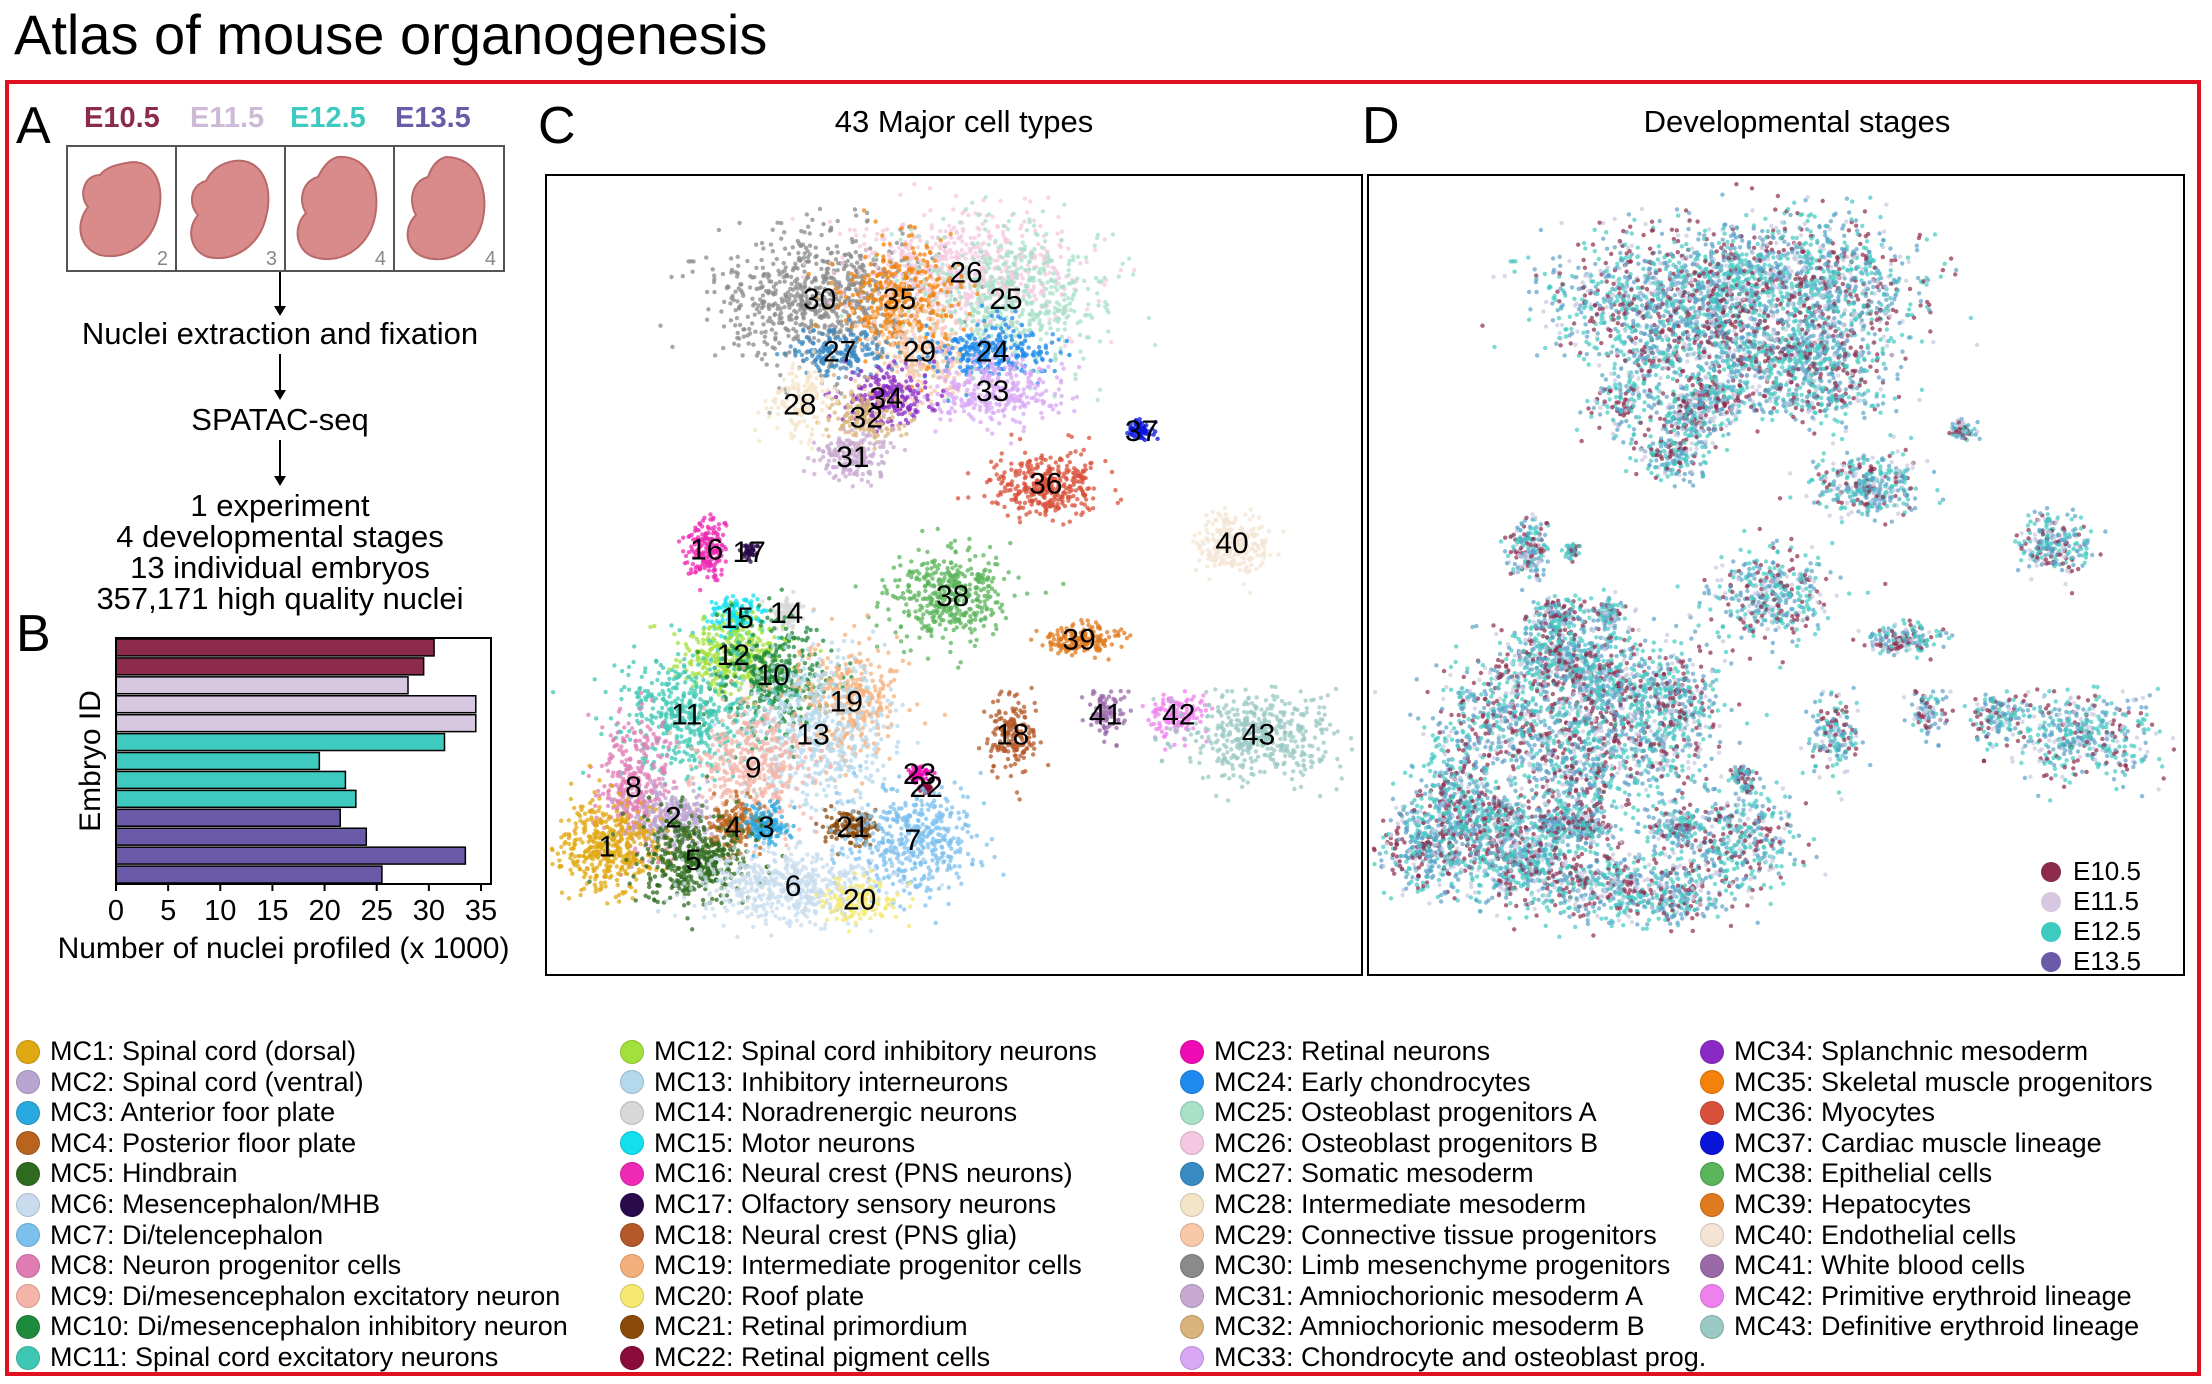 This screenshot has width=2212, height=1384. Describe the element at coordinates (33, 634) in the screenshot. I see `panel-label-b: B` at that location.